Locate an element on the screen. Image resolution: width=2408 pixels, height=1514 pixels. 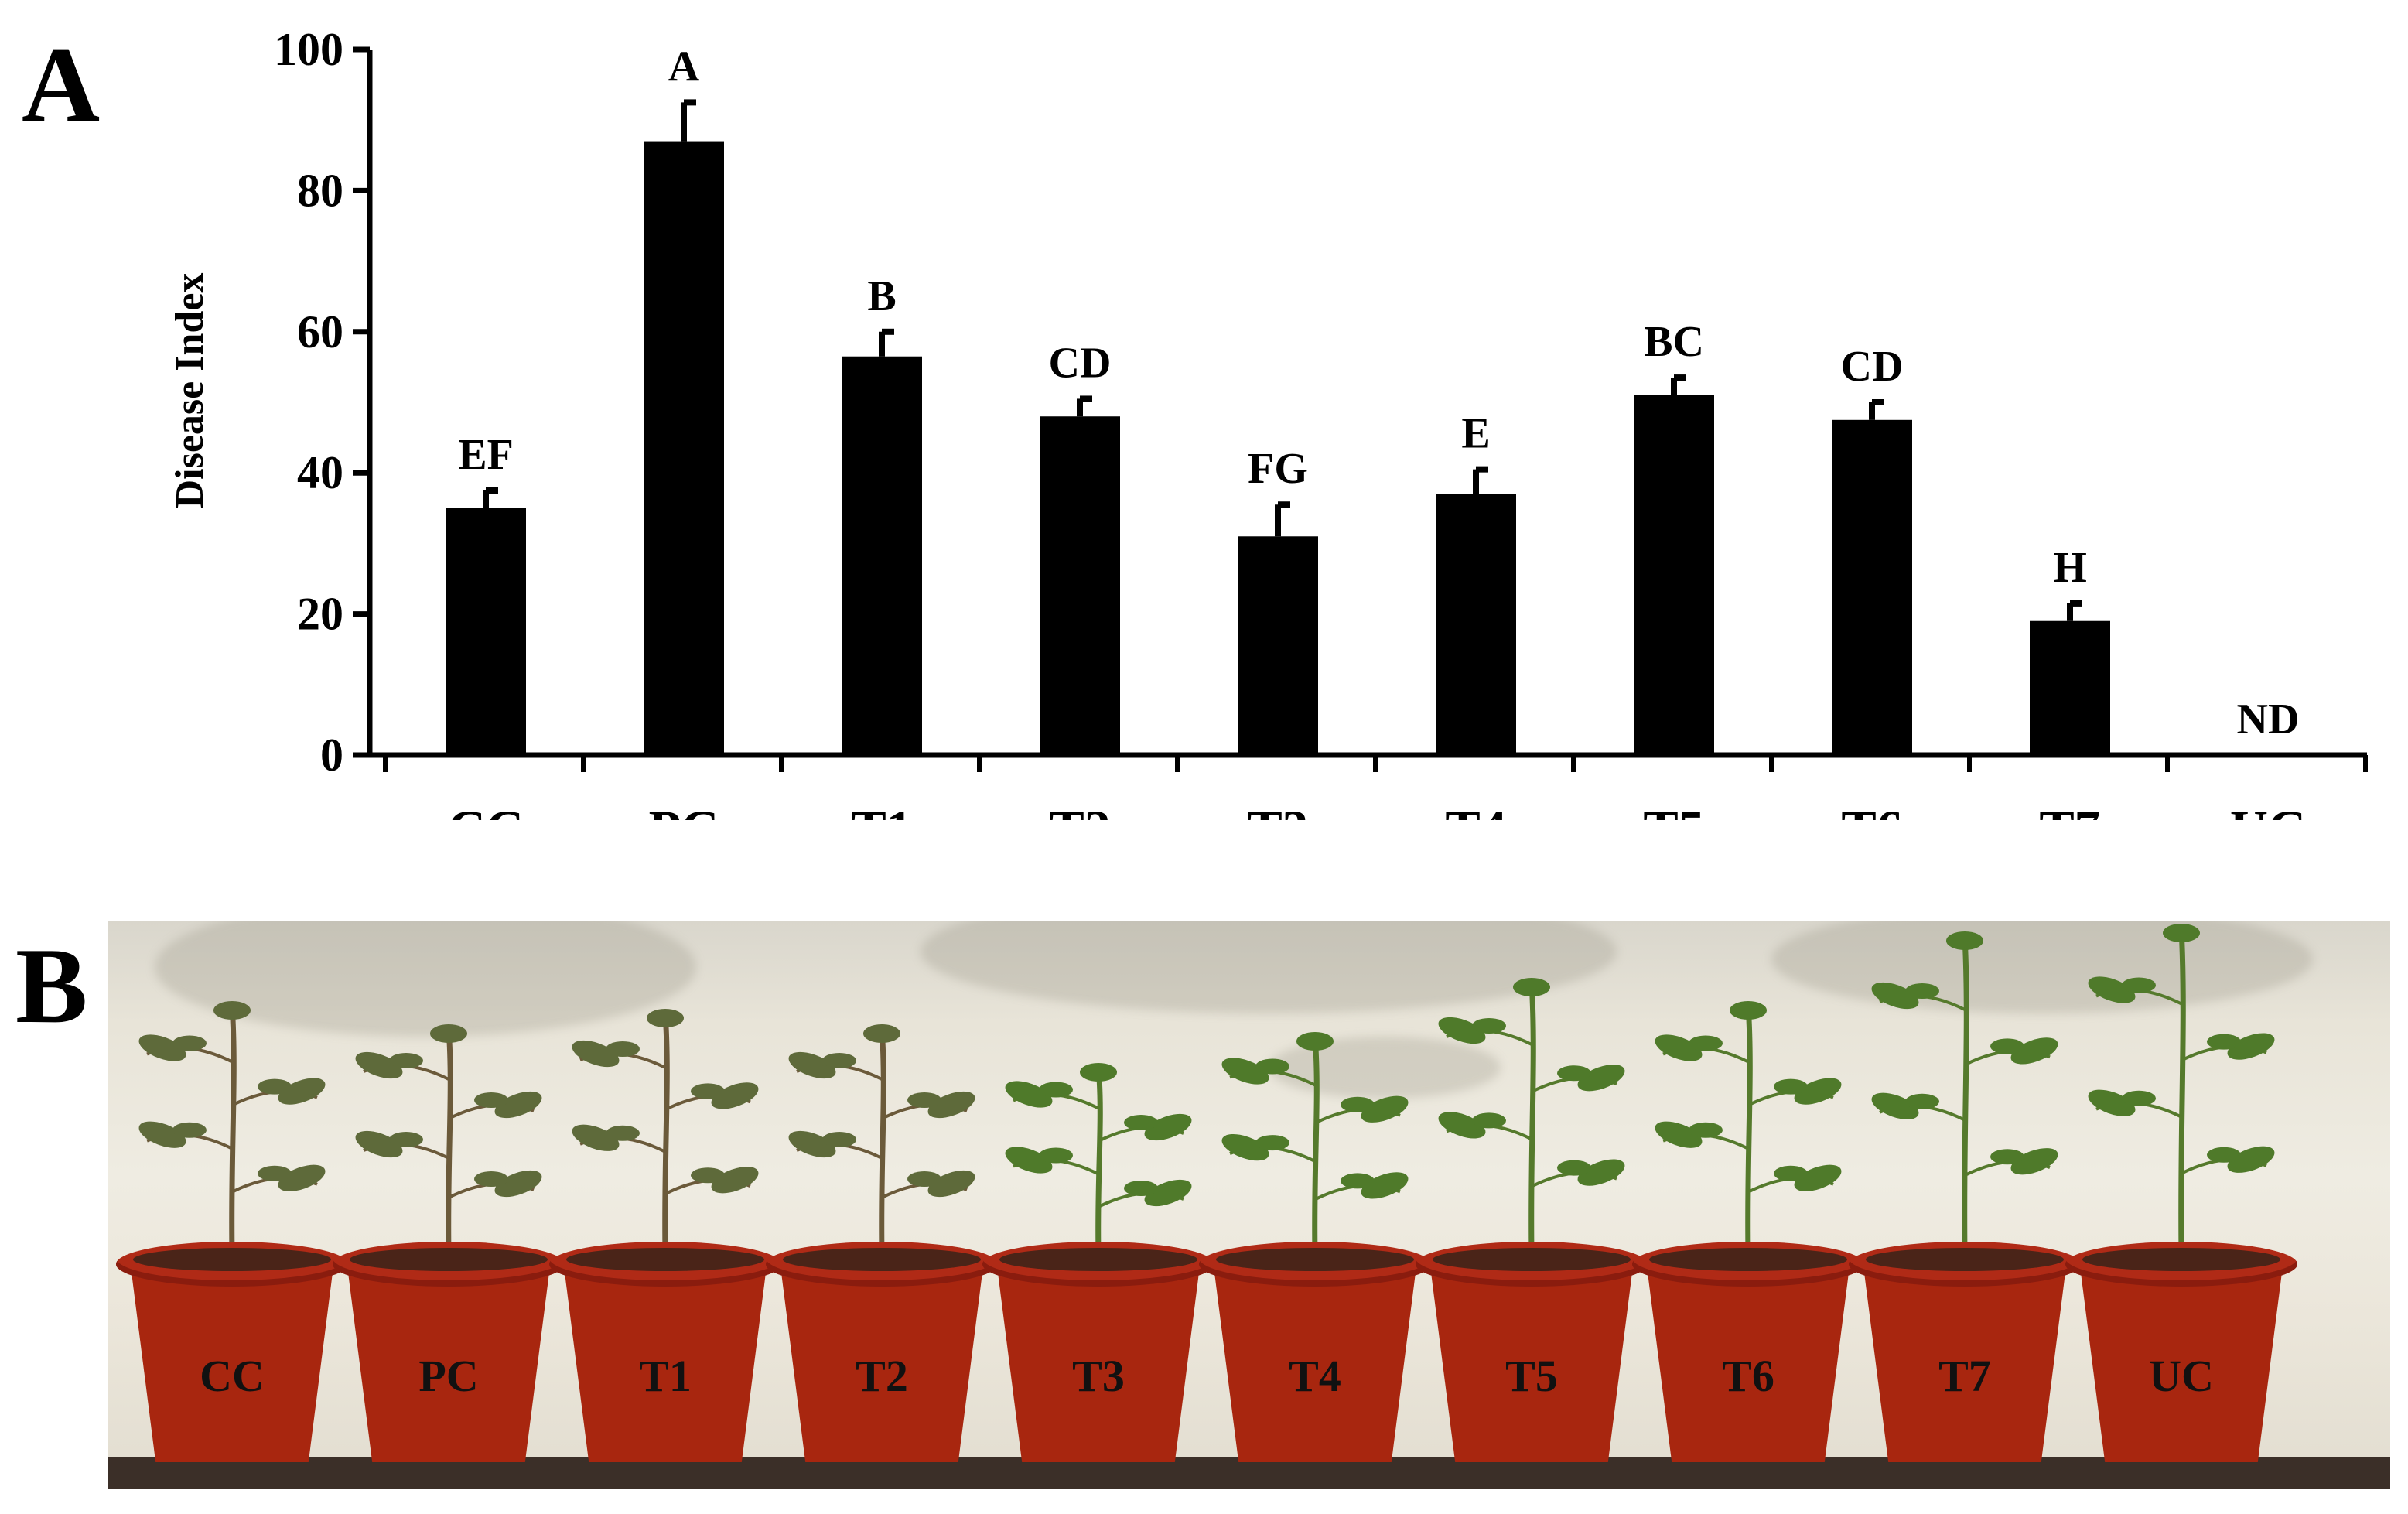
pot-label: T6 is located at coordinates (1748, 1376).